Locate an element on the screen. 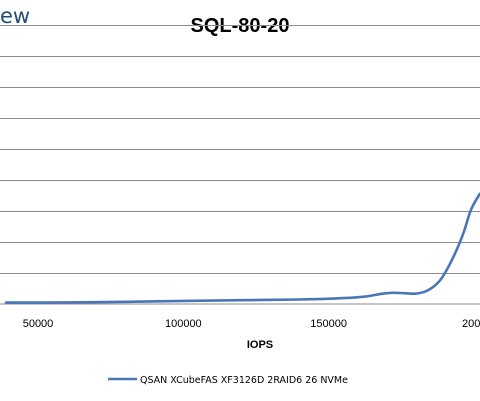 The height and width of the screenshot is (401, 480). x-axis-label: IOPS is located at coordinates (260, 345).